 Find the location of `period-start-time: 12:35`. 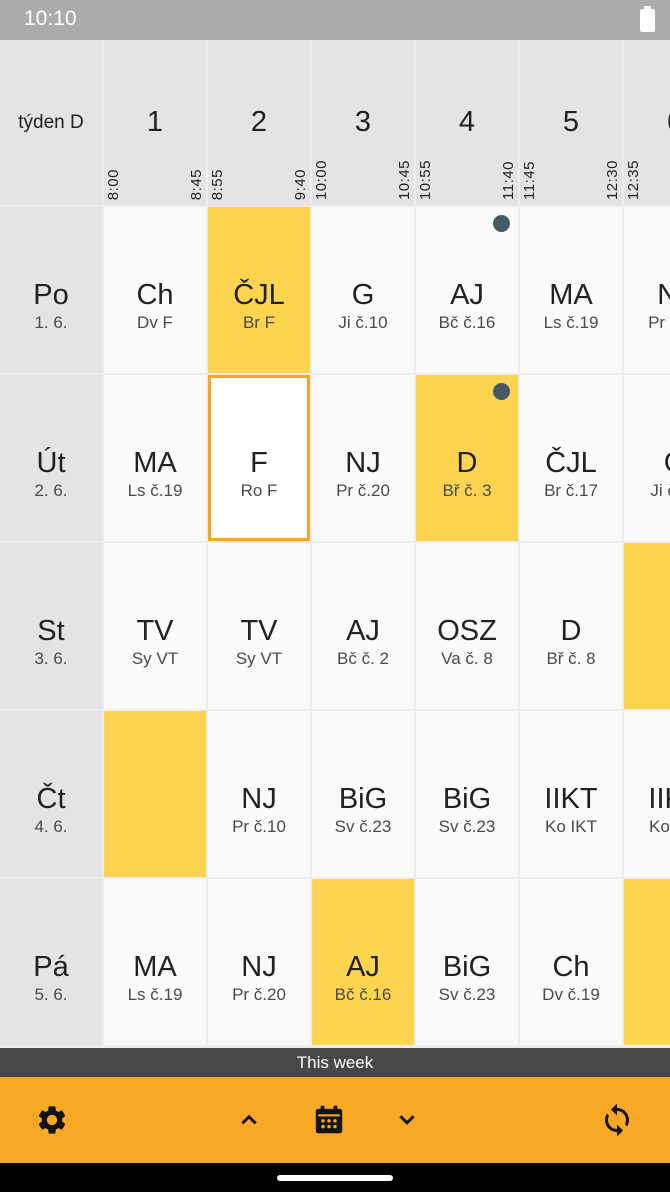

period-start-time: 12:35 is located at coordinates (633, 179).